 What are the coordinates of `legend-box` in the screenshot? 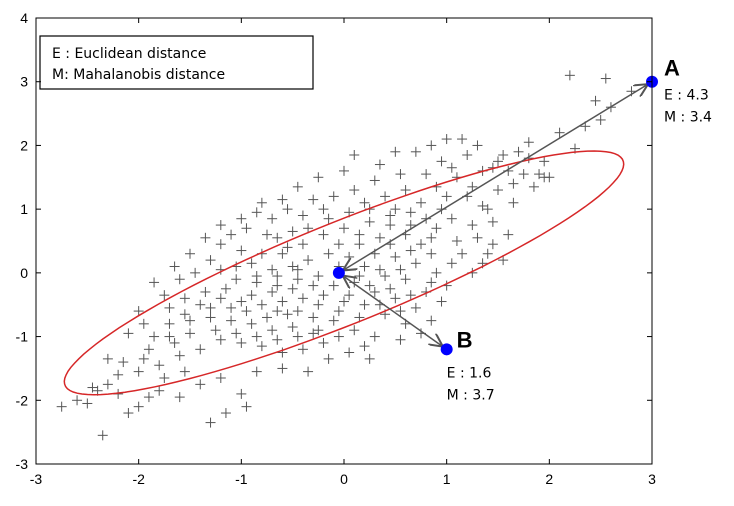 It's located at (176, 62).